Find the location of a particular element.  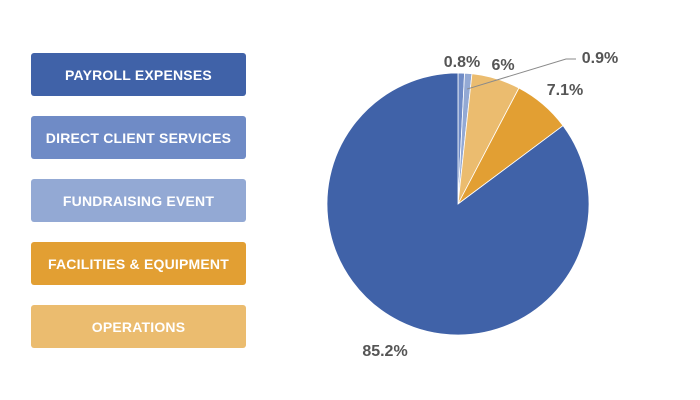

data-label-facilities-equipment: 7.1% is located at coordinates (565, 90).